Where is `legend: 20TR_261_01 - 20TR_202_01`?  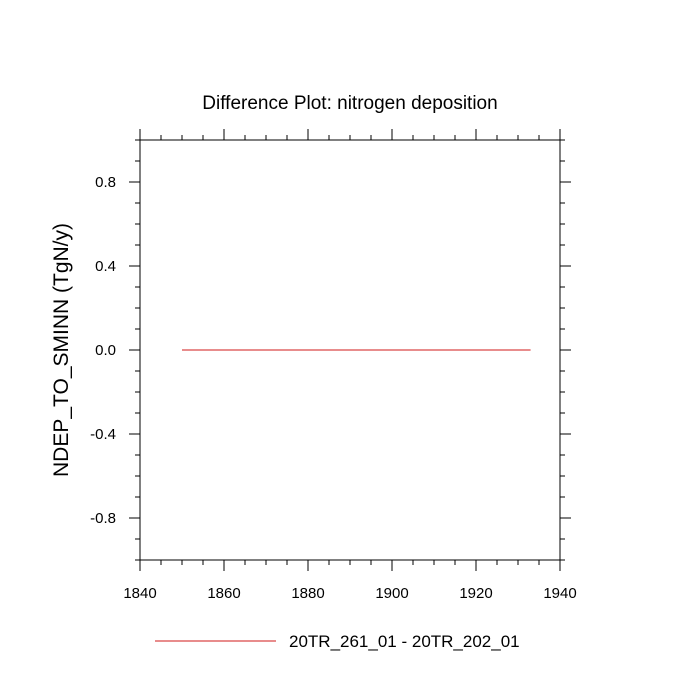 legend: 20TR_261_01 - 20TR_202_01 is located at coordinates (337, 641).